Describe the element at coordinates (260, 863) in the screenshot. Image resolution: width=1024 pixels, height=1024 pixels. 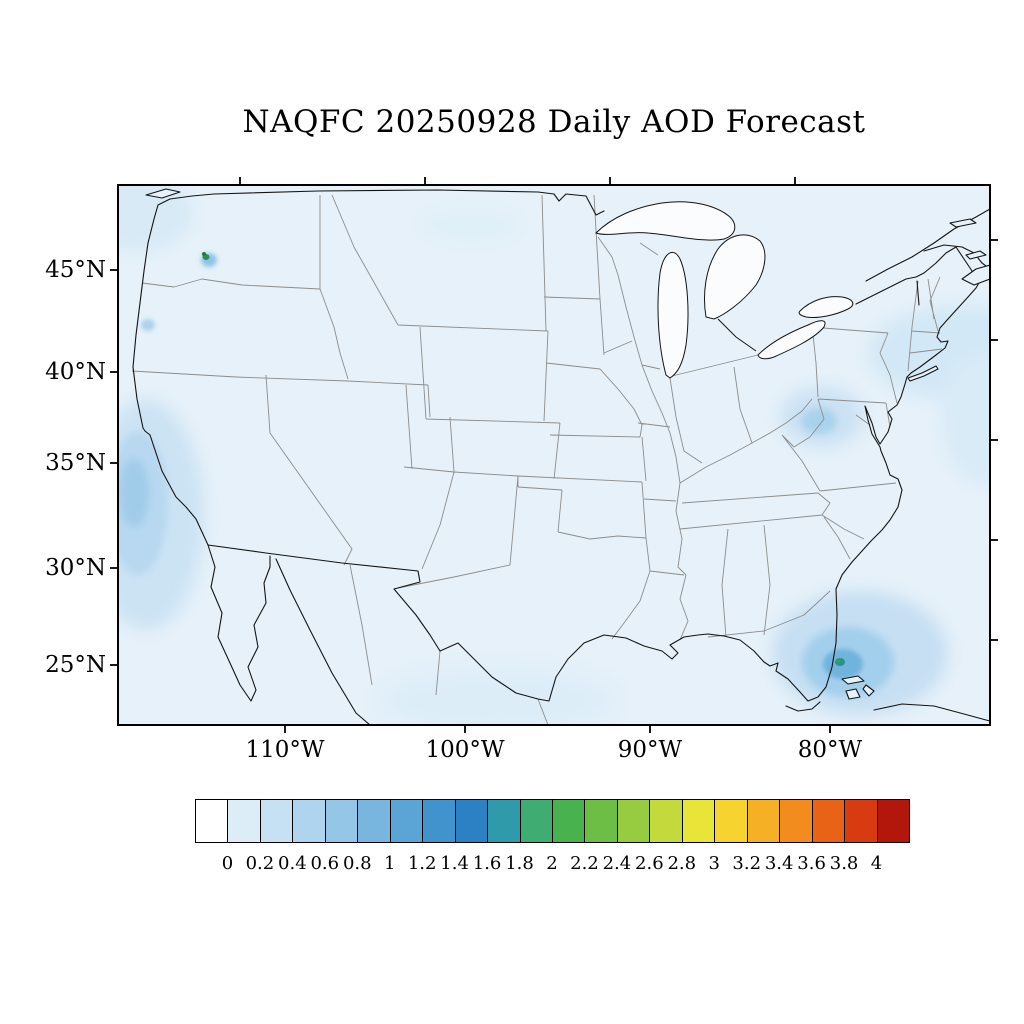
I see `colorbar-tick-label: 0.2` at that location.